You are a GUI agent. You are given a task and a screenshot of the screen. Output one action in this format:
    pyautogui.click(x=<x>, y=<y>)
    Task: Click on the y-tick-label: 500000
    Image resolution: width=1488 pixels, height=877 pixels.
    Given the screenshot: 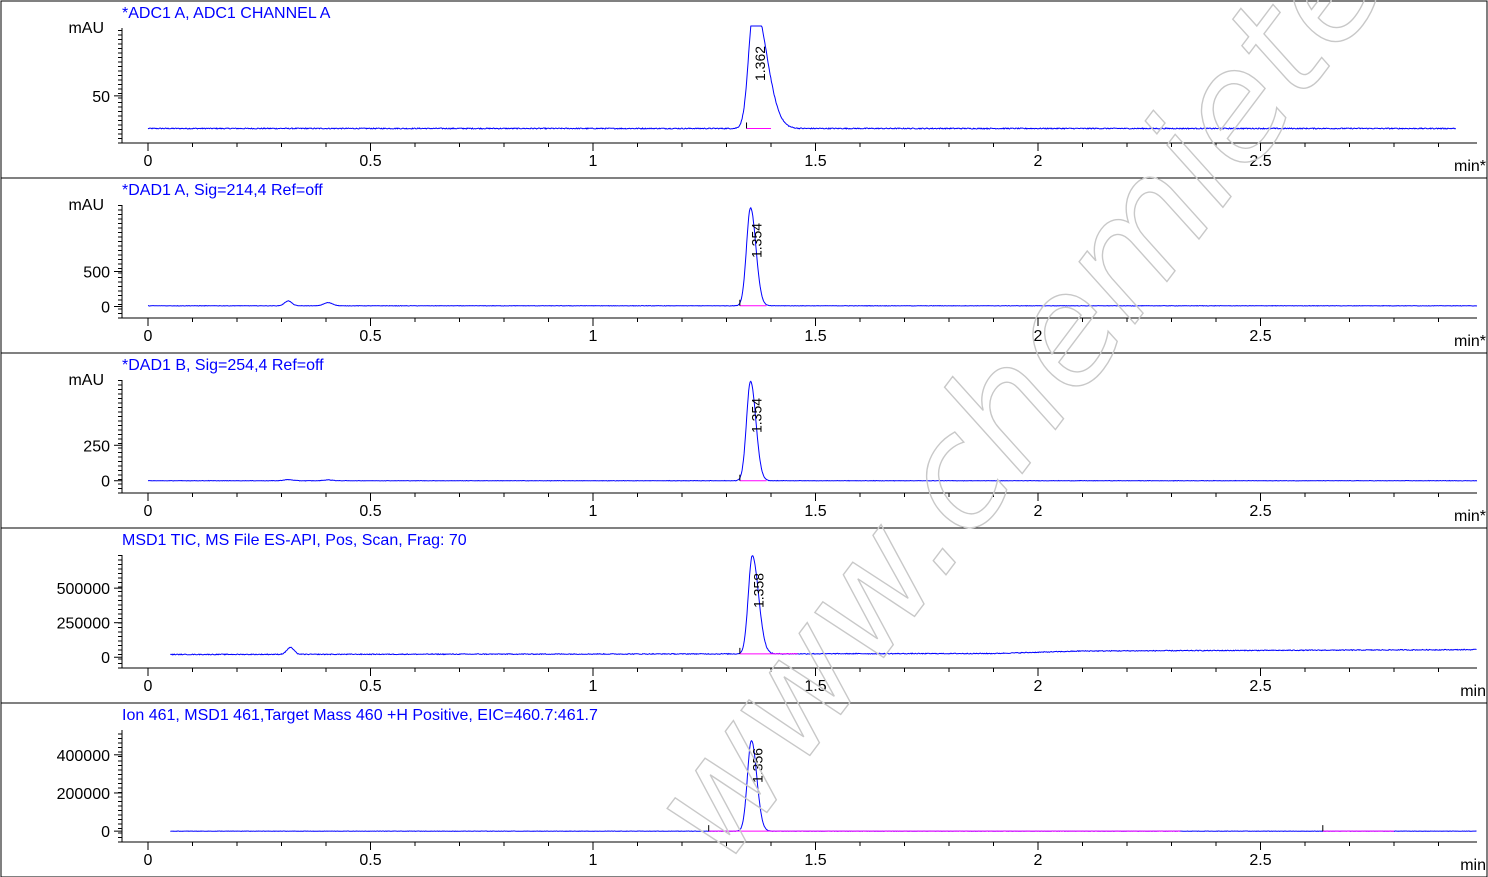 What is the action you would take?
    pyautogui.click(x=83, y=589)
    